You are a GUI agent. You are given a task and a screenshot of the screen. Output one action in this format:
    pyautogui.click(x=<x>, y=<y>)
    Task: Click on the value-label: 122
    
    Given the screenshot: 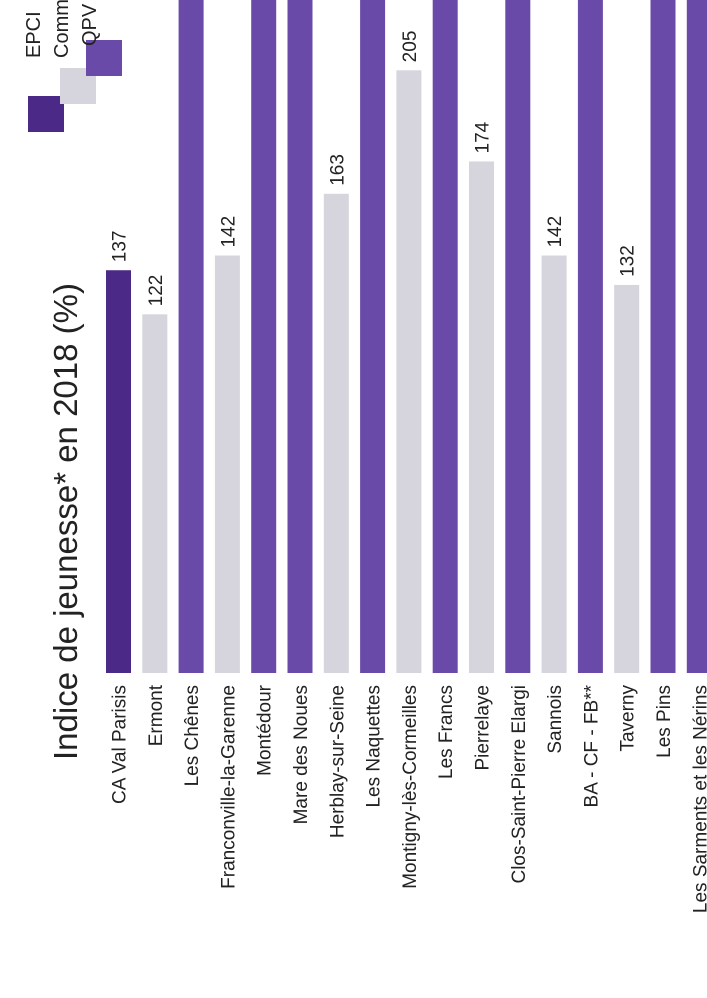 What is the action you would take?
    pyautogui.click(x=156, y=291)
    